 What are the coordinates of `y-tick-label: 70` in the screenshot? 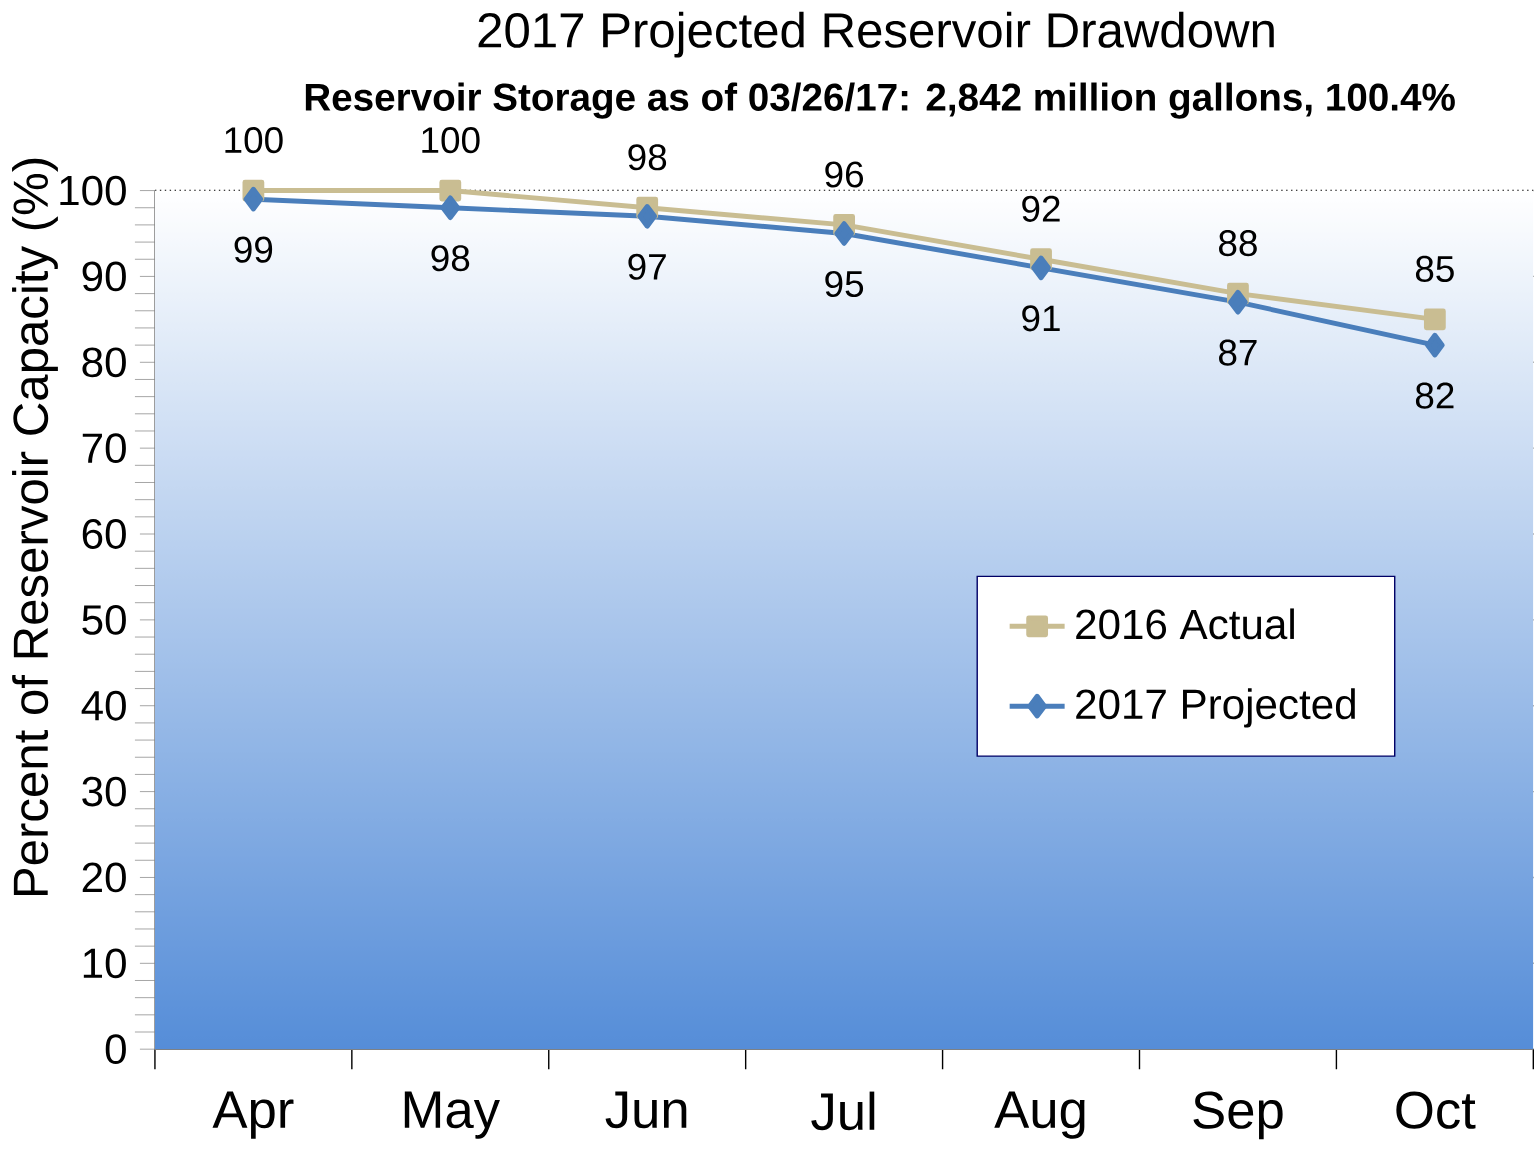 It's located at (104, 448).